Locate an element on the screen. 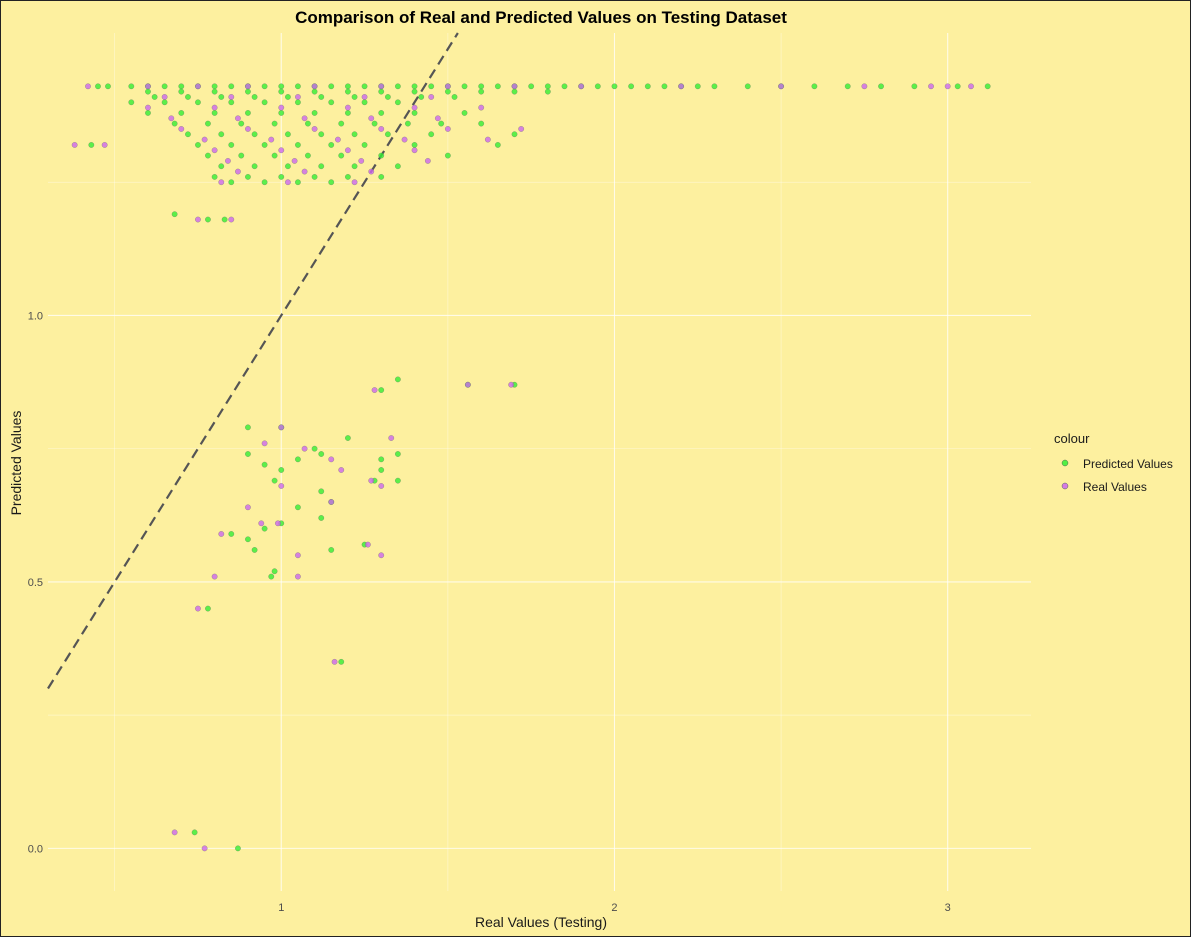  y-axis-title: Predicted Values is located at coordinates (16, 463).